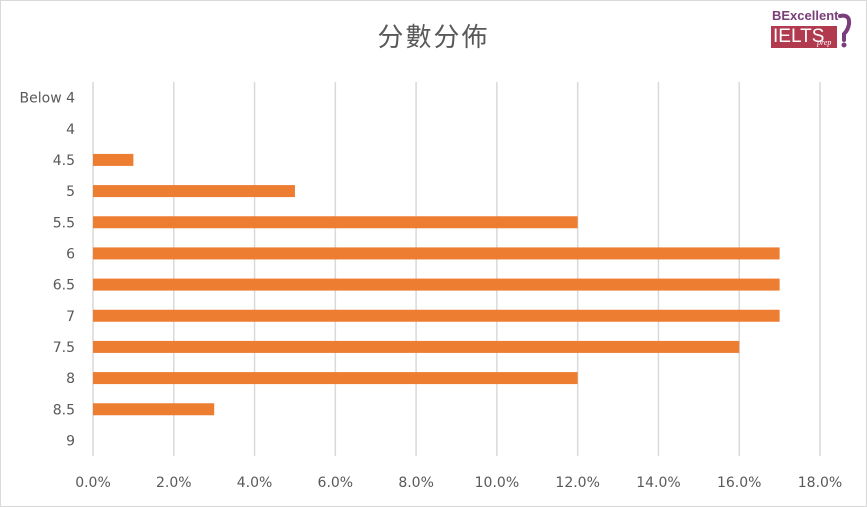 Image resolution: width=867 pixels, height=507 pixels. What do you see at coordinates (64, 348) in the screenshot?
I see `category-label: 7.5` at bounding box center [64, 348].